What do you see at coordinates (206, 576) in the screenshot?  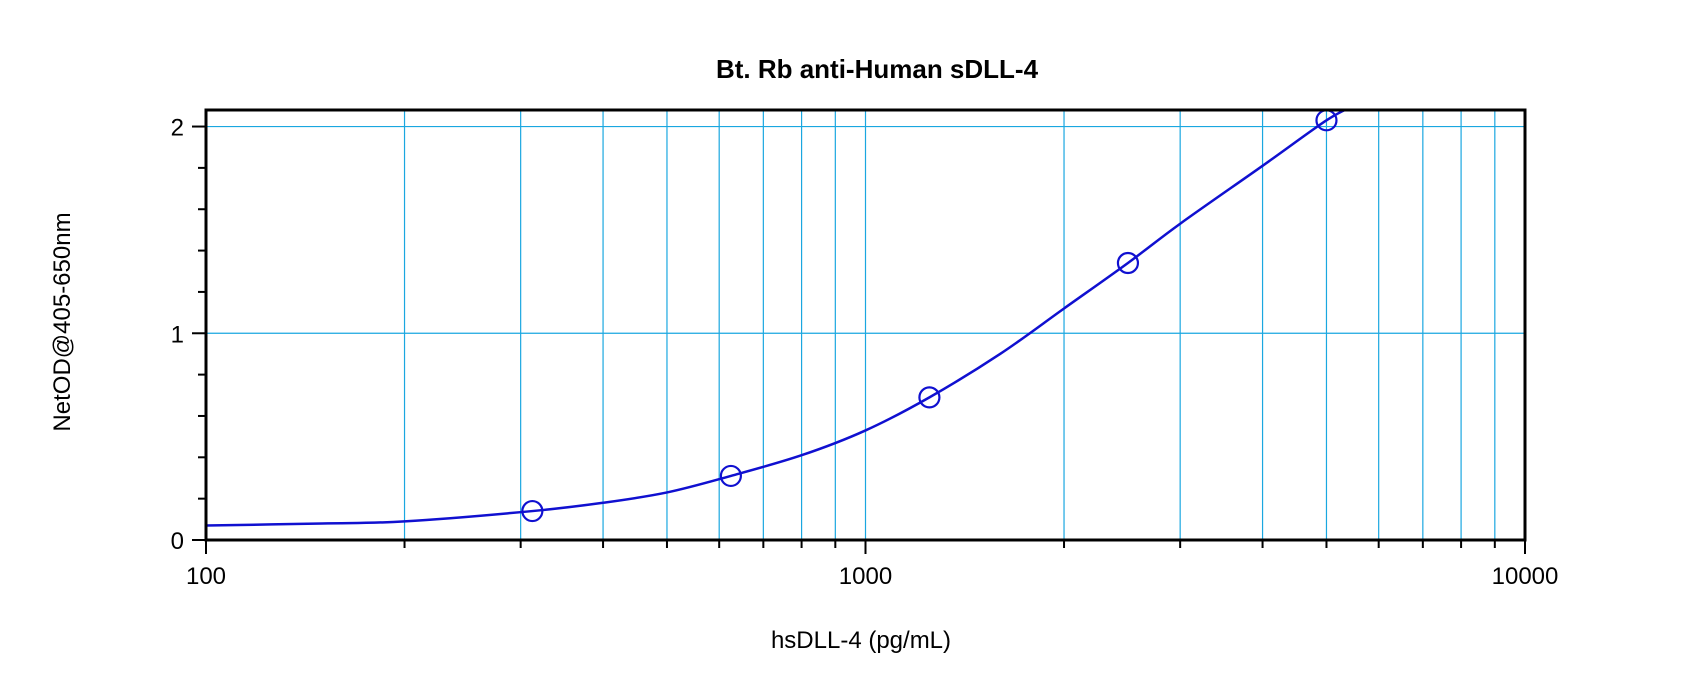 I see `x-tick-label: 100` at bounding box center [206, 576].